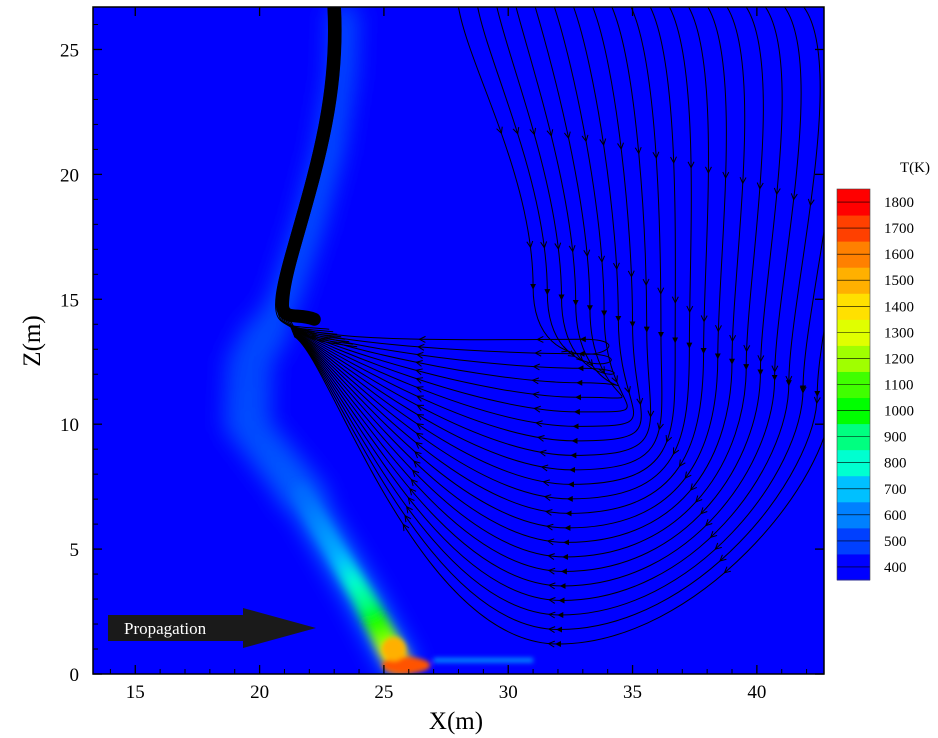  Describe the element at coordinates (895, 516) in the screenshot. I see `colorbar-label: 600` at that location.